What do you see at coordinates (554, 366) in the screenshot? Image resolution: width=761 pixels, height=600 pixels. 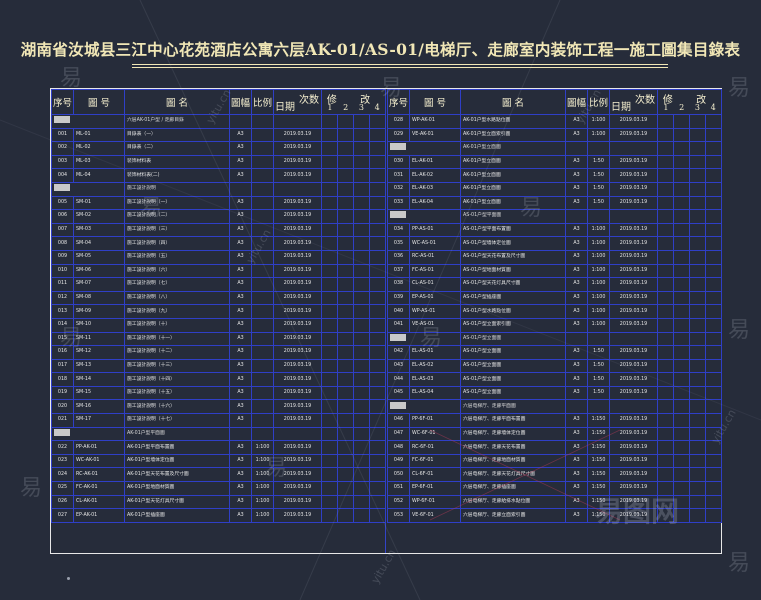 I see `table-row: 043 EL-AS-02 AS-01户型立面圖 A3 1:50 2019.03.19` at bounding box center [554, 366].